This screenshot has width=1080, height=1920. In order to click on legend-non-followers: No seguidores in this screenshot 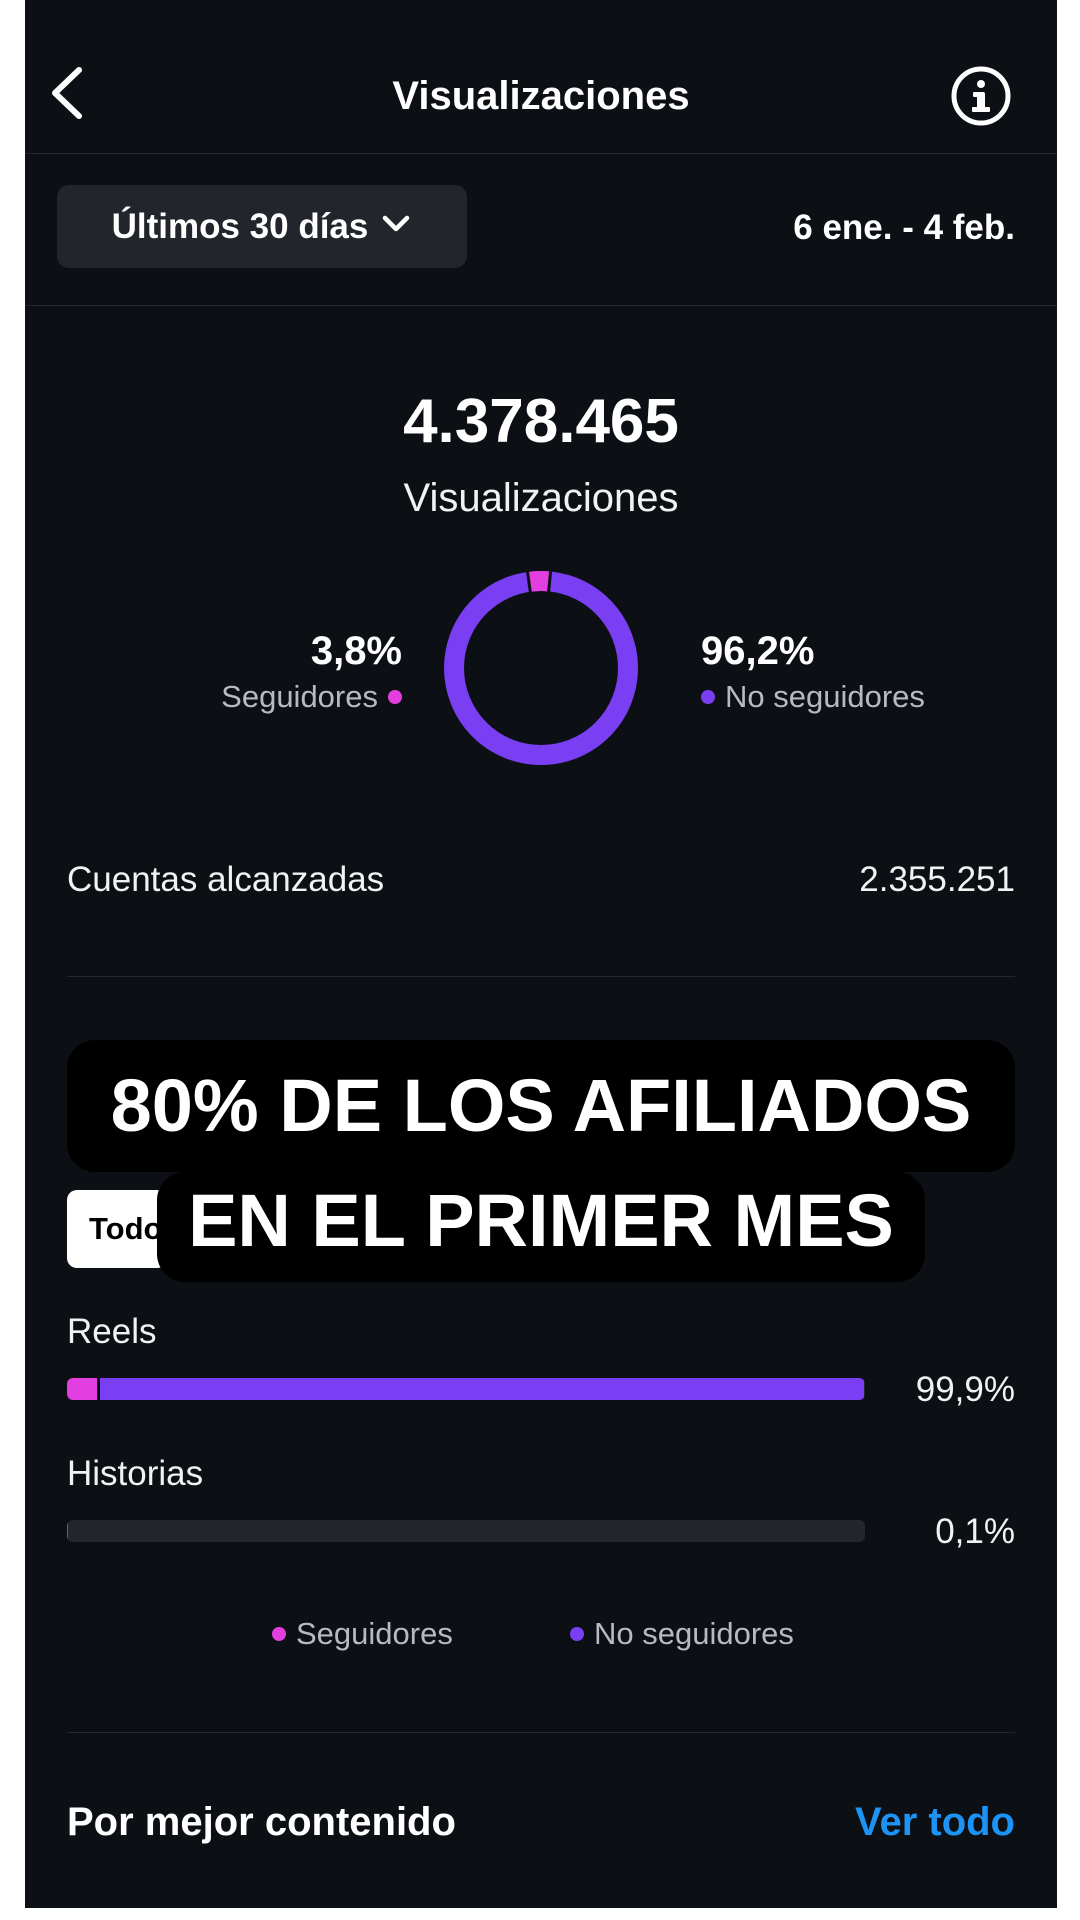, I will do `click(682, 1634)`.